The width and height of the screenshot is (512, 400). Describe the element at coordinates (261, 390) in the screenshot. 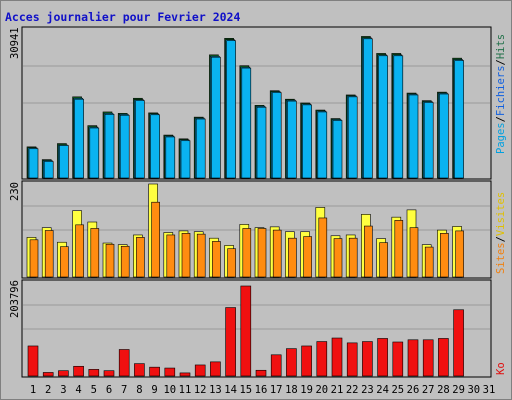

I see `x-tick-label: 16` at that location.